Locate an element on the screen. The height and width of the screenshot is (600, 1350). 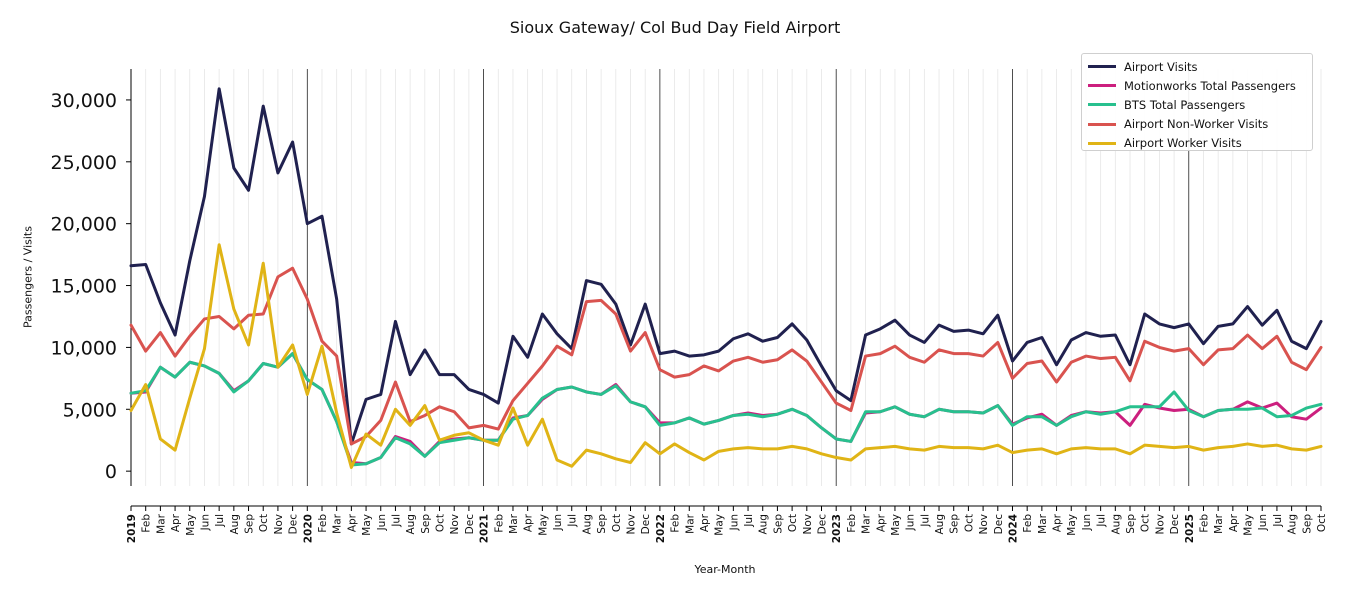
y-axis-label: Passengers / Visits is located at coordinates (28, 277).